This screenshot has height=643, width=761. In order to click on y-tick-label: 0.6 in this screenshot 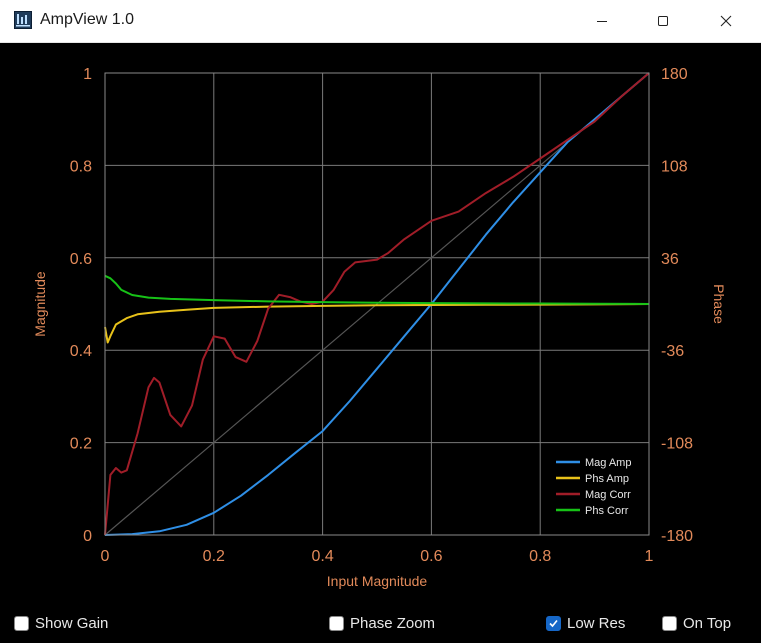, I will do `click(81, 259)`.